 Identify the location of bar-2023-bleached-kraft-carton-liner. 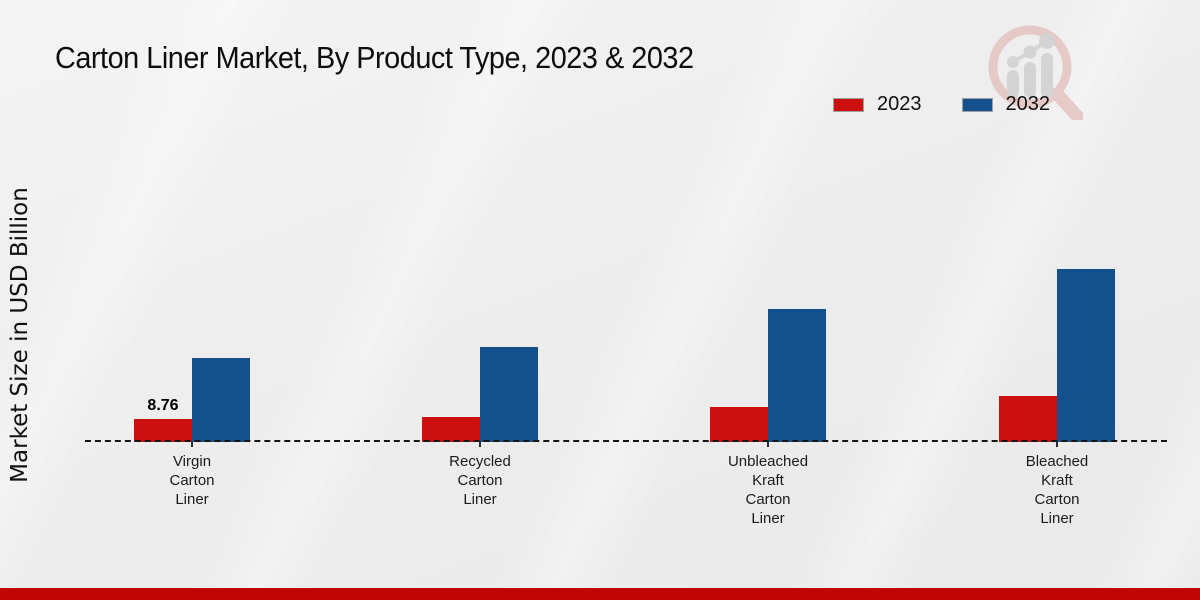
(1028, 419).